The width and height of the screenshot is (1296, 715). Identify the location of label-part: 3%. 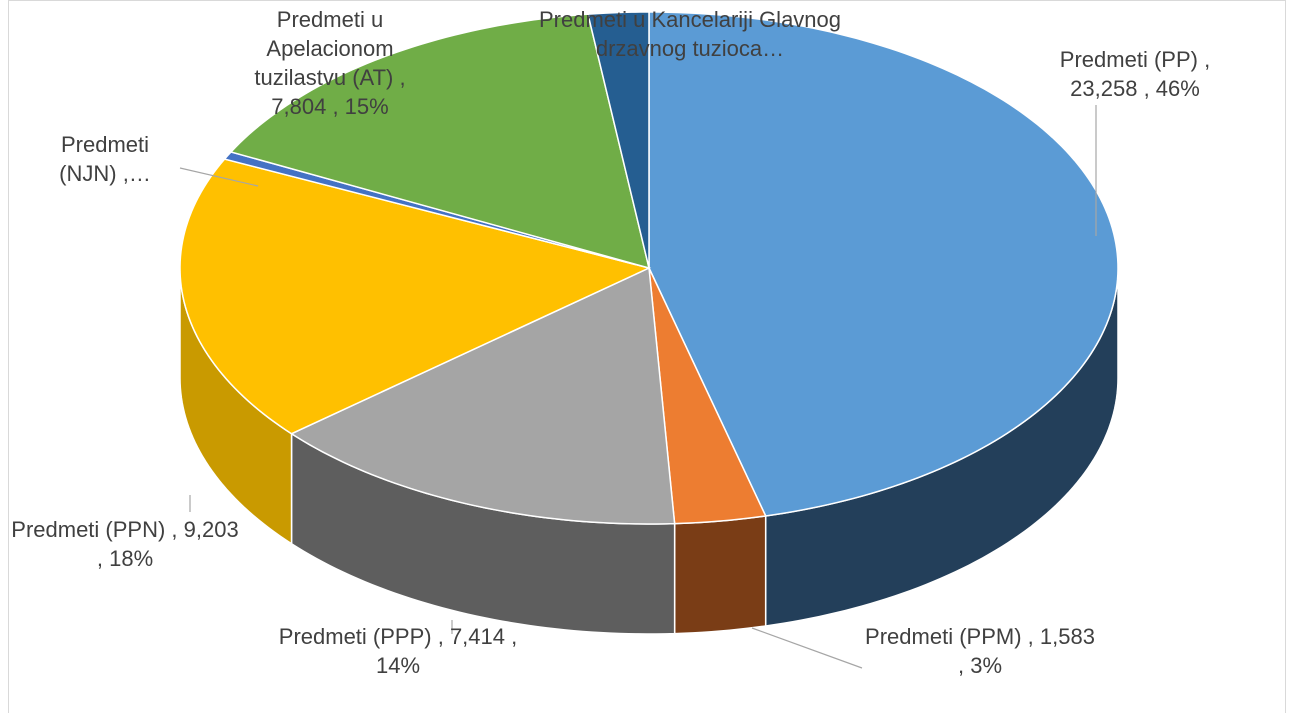
(986, 665).